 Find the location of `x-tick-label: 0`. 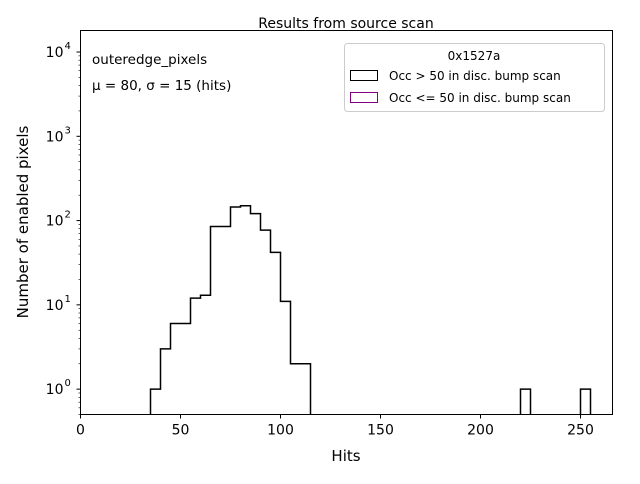

x-tick-label: 0 is located at coordinates (80, 431).